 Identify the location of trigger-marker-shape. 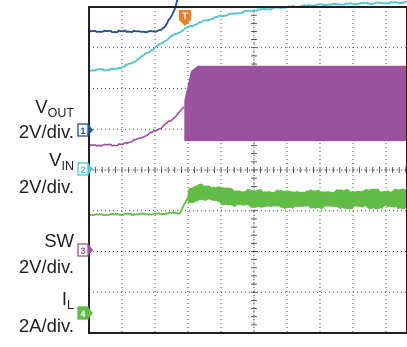
(185, 18).